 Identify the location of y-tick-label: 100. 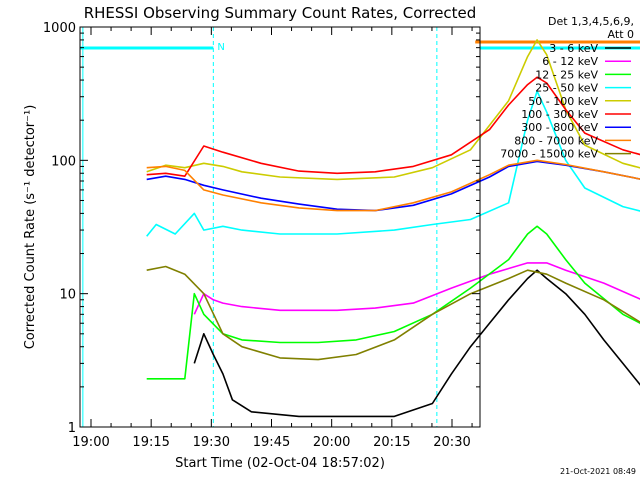
(63, 161).